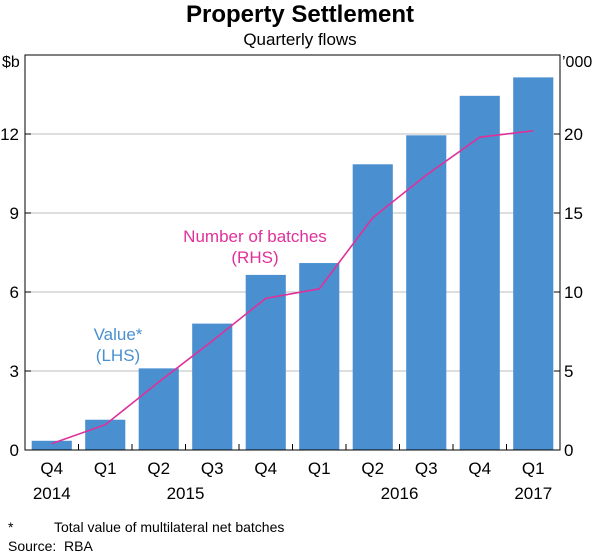  What do you see at coordinates (568, 371) in the screenshot?
I see `right-tick-label: 5` at bounding box center [568, 371].